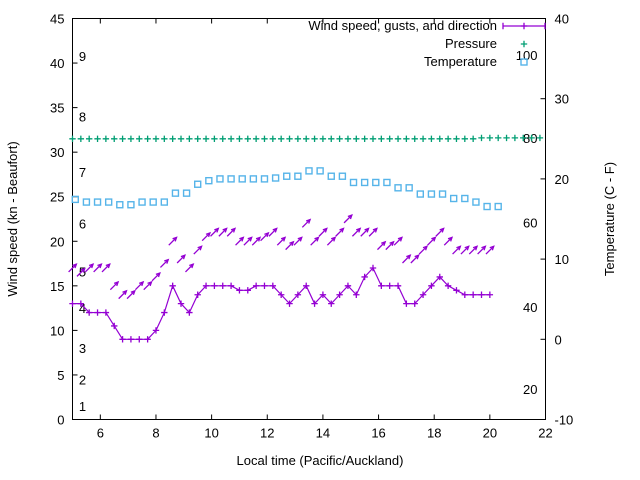 The image size is (640, 480). I want to click on y-tick-label: 20, so click(57, 241).